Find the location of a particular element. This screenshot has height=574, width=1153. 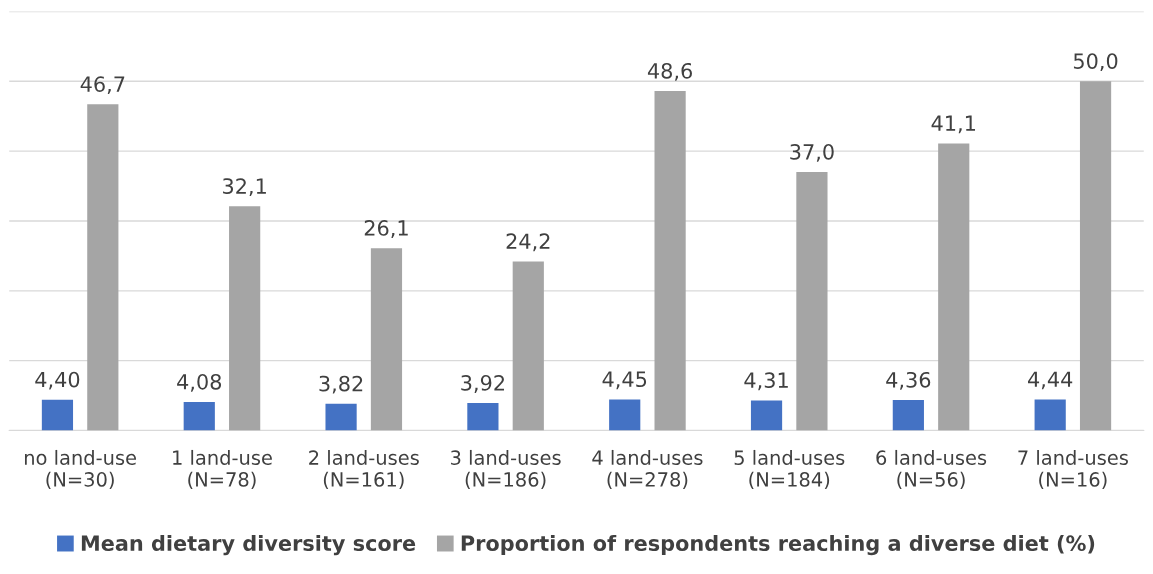

legend-label: Proportion of respondents reaching a diverse diet (%) is located at coordinates (778, 545).